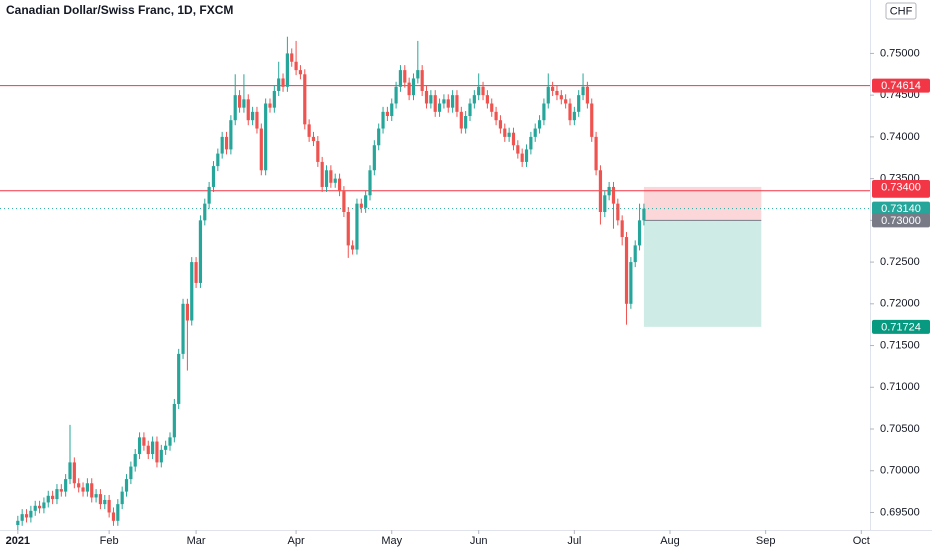  What do you see at coordinates (901, 86) in the screenshot?
I see `price-label: 0.74614` at bounding box center [901, 86].